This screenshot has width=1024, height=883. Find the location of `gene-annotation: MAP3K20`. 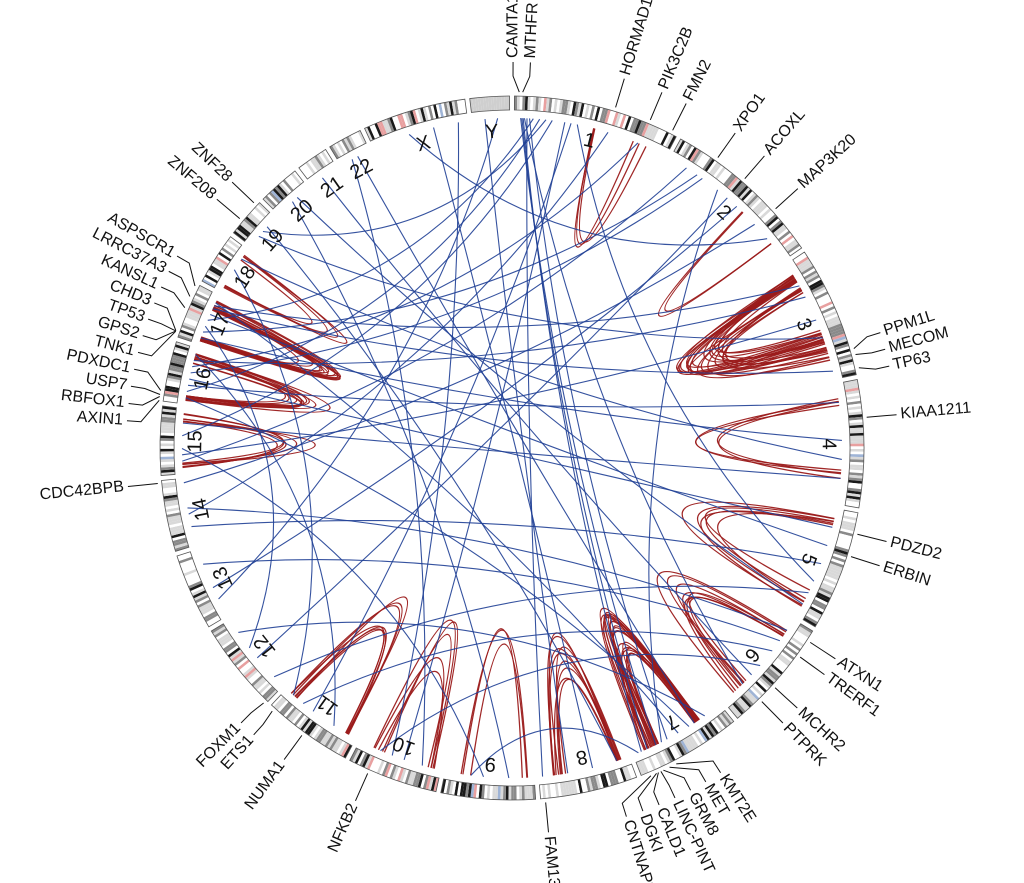

gene-annotation: MAP3K20 is located at coordinates (817, 170).